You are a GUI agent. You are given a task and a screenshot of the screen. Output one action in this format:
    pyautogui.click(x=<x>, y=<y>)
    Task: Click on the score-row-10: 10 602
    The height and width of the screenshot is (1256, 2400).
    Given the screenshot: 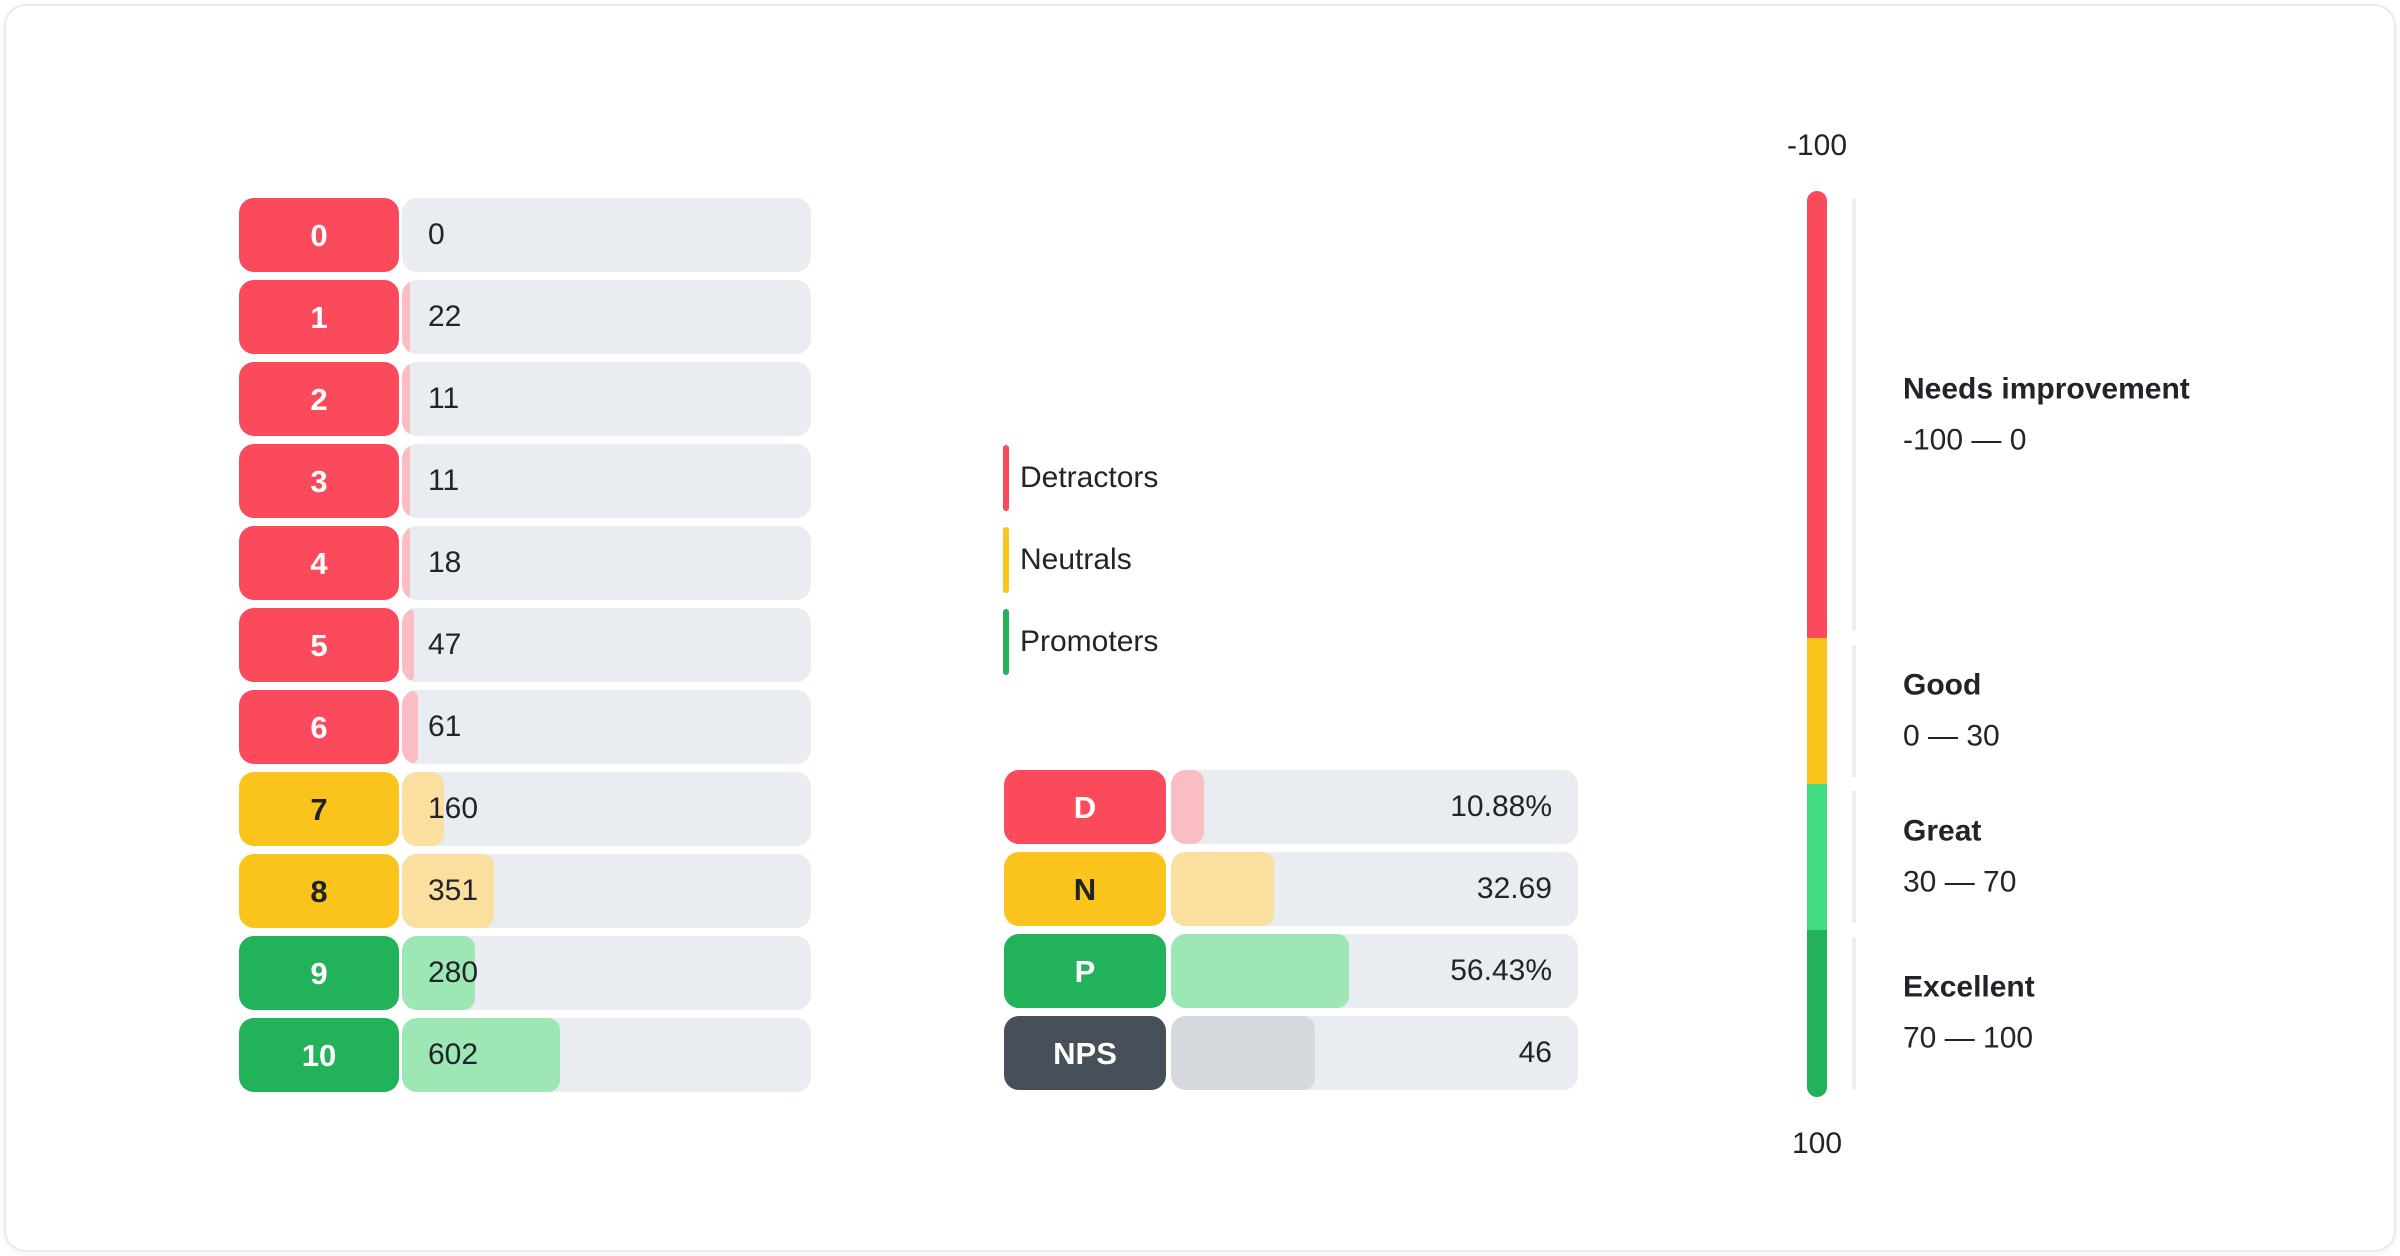 What is the action you would take?
    pyautogui.click(x=525, y=1055)
    